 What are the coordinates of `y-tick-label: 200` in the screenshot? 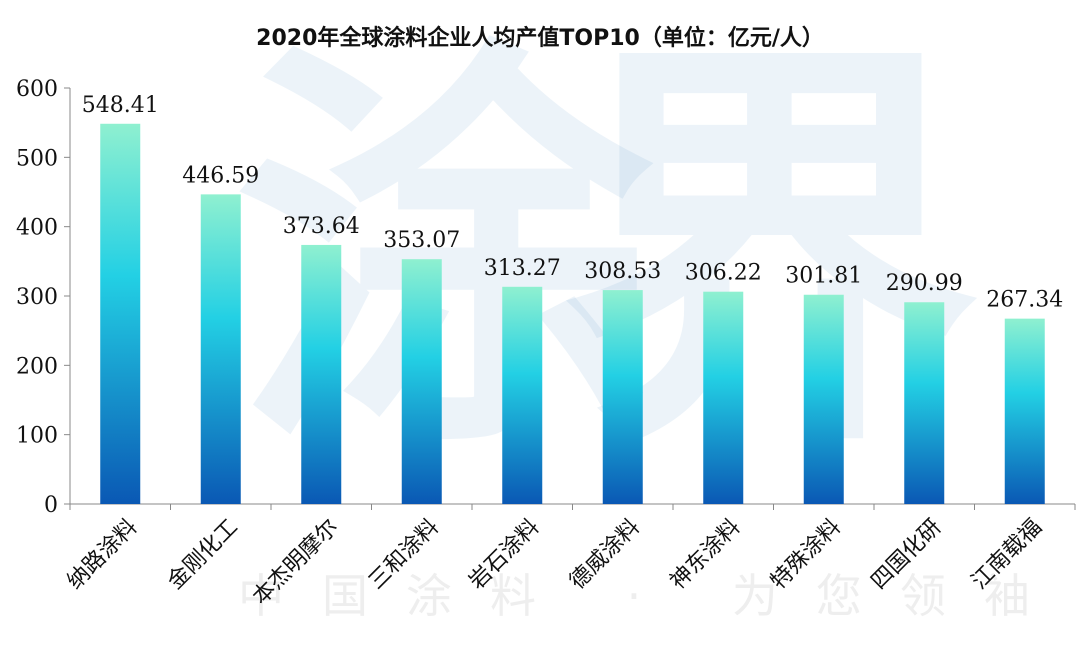 It's located at (37, 366).